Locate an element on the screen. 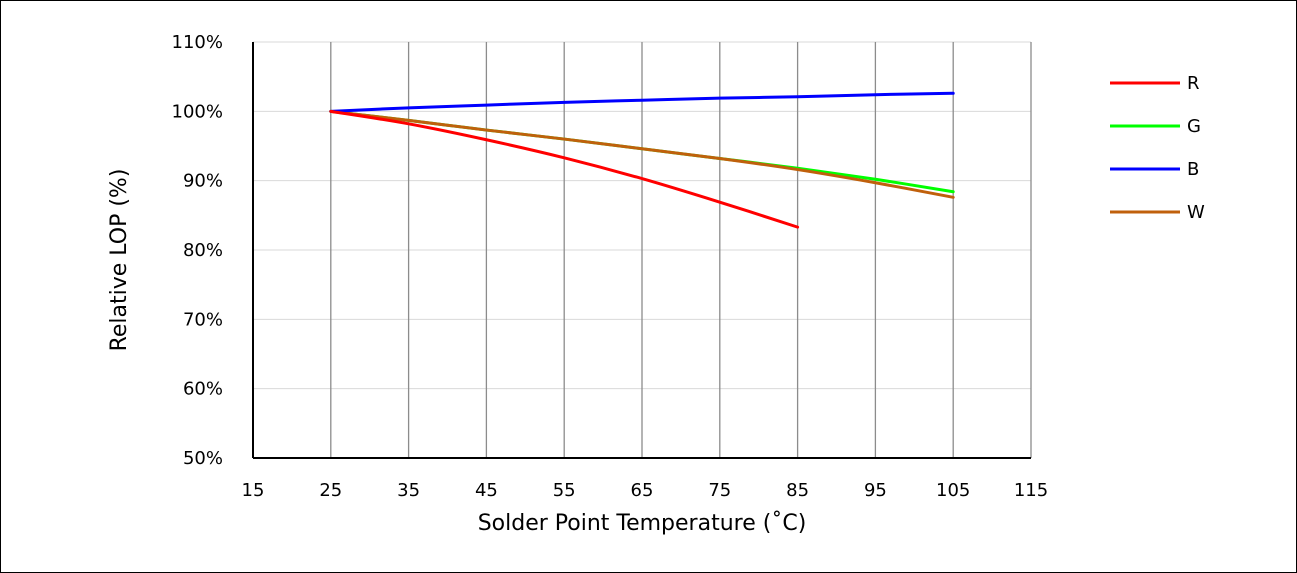 The image size is (1297, 573). legend-label-g: G is located at coordinates (1194, 126).